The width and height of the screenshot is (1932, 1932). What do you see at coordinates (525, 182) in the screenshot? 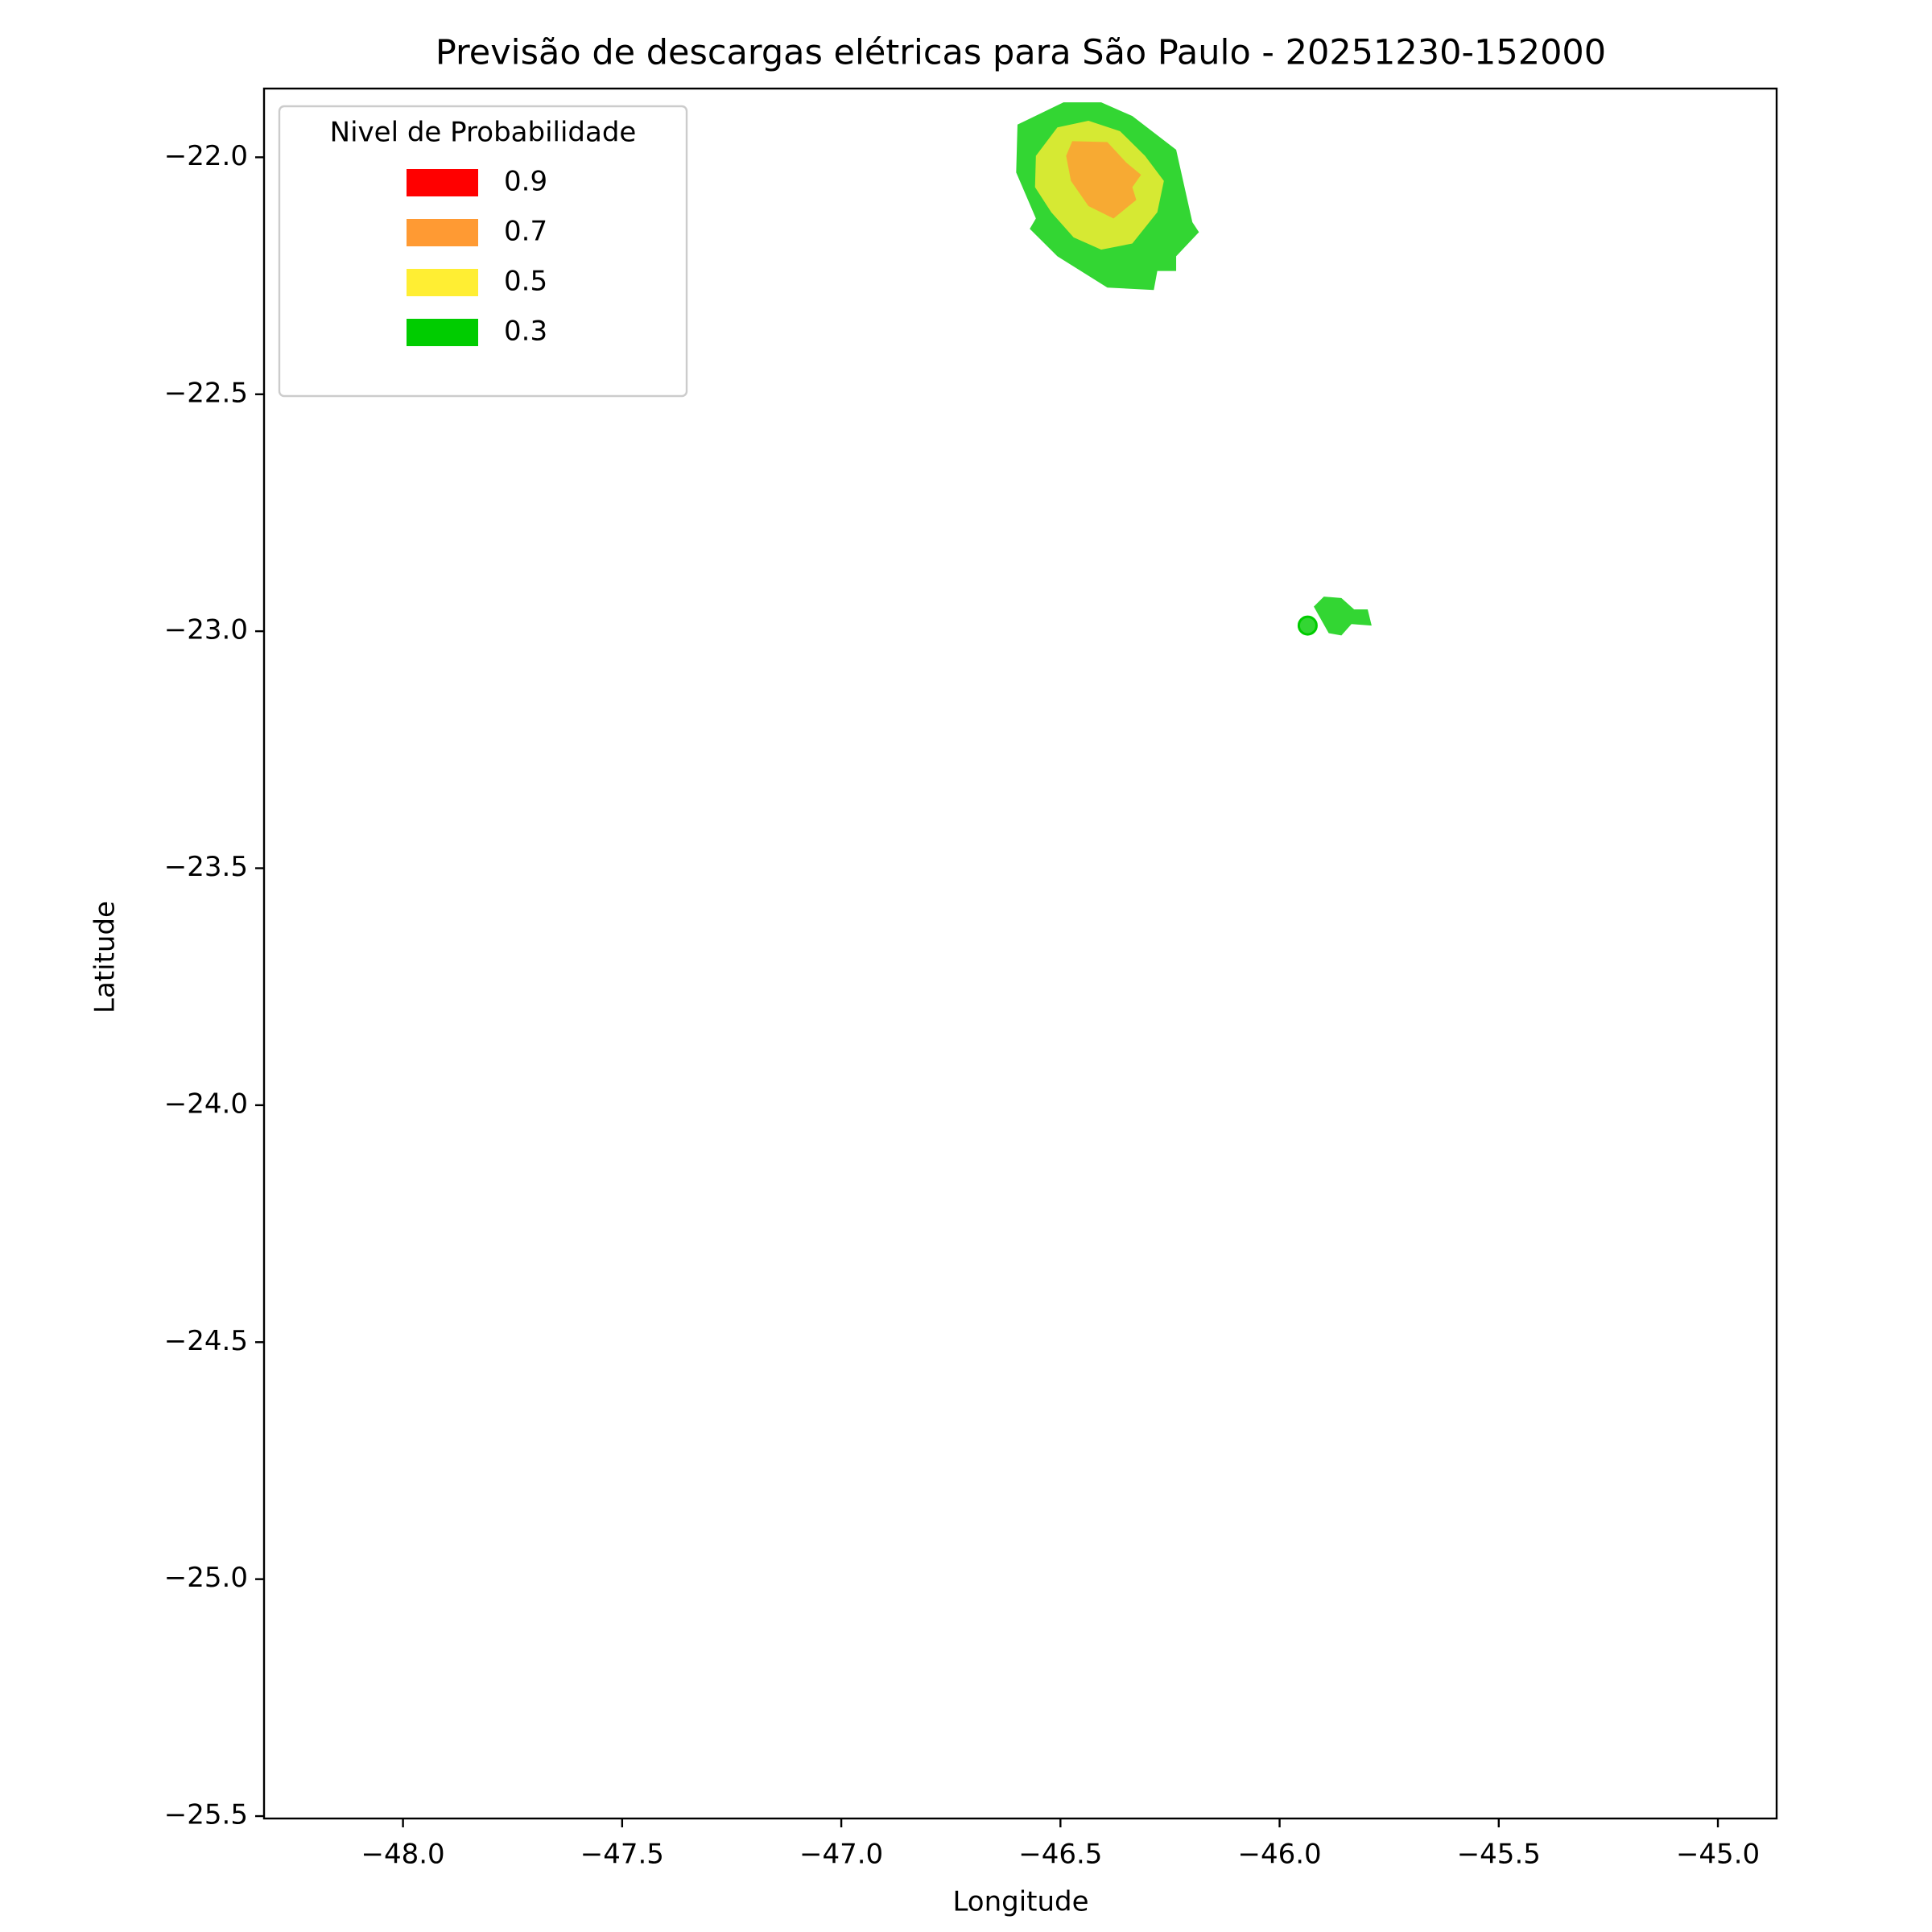
I see `legend-label: 0.9` at bounding box center [525, 182].